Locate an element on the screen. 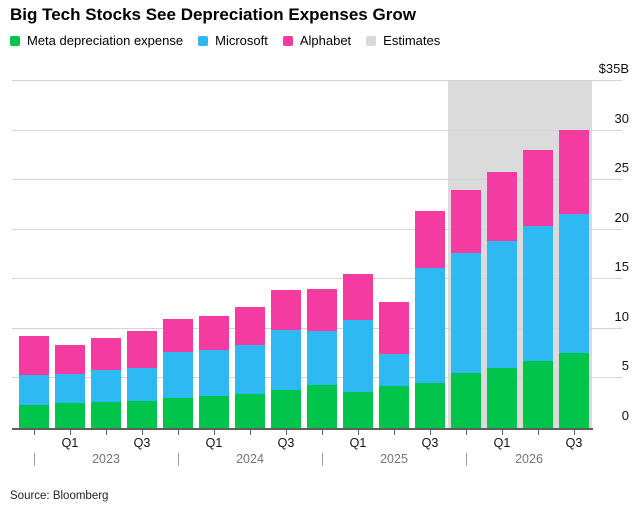 This screenshot has width=644, height=519. bar-segment-microsoft-q1-2025 is located at coordinates (358, 356).